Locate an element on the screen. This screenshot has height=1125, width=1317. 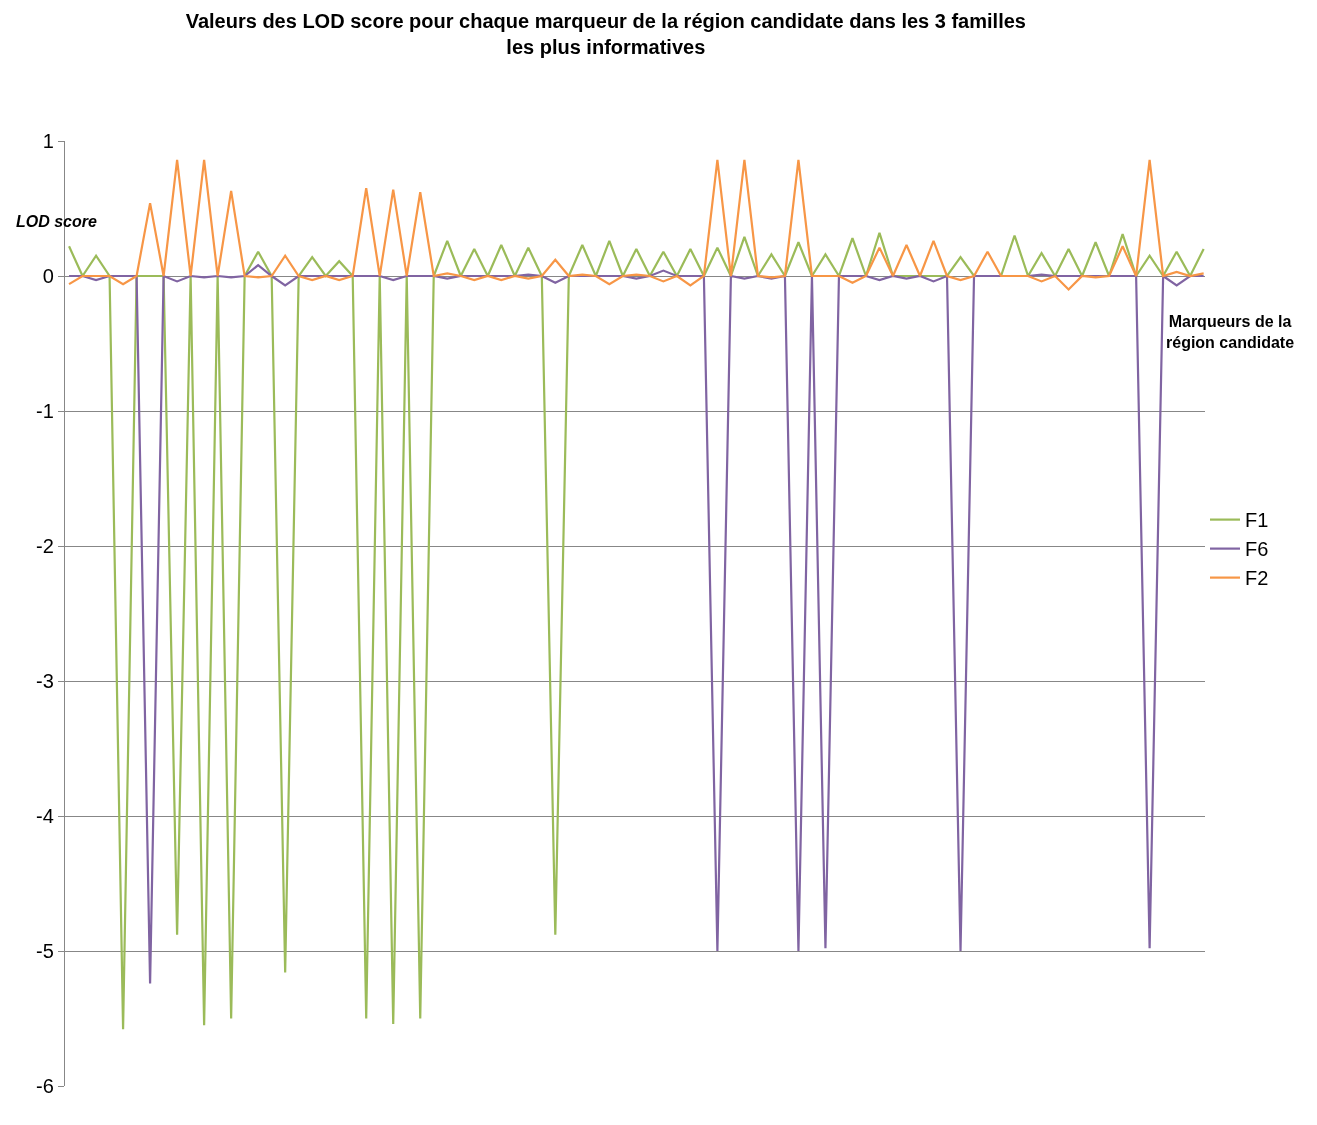
x-axis-title: Marqueurs de la région candidate is located at coordinates (1230, 332).